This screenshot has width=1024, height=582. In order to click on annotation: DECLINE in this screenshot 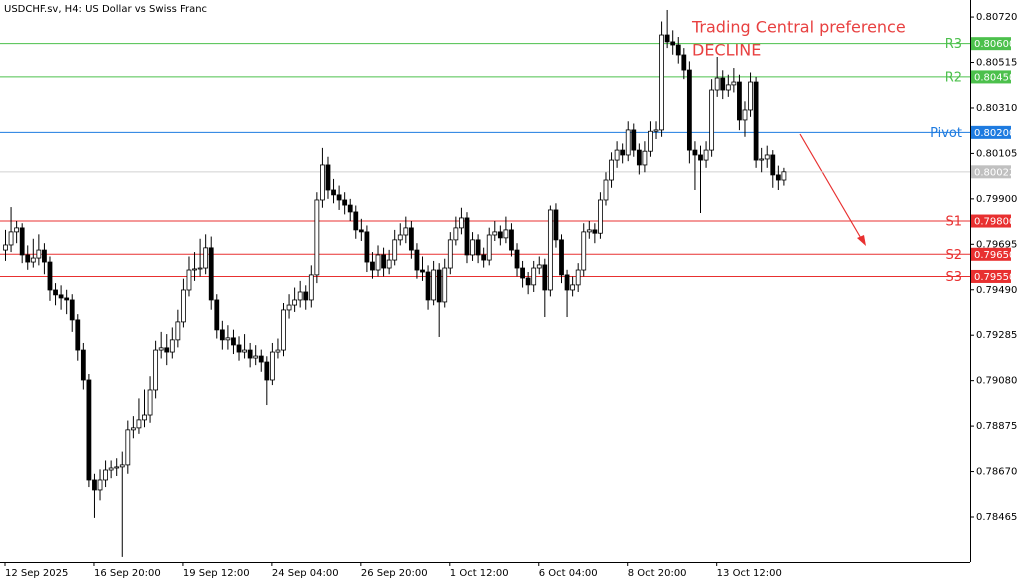, I will do `click(726, 50)`.